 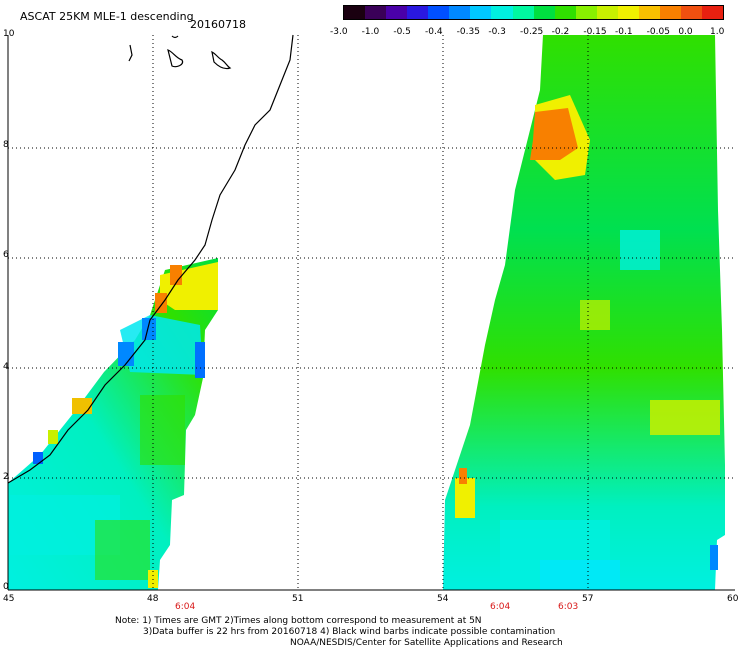 What do you see at coordinates (497, 32) in the screenshot?
I see `colorbar-label: -0.3` at bounding box center [497, 32].